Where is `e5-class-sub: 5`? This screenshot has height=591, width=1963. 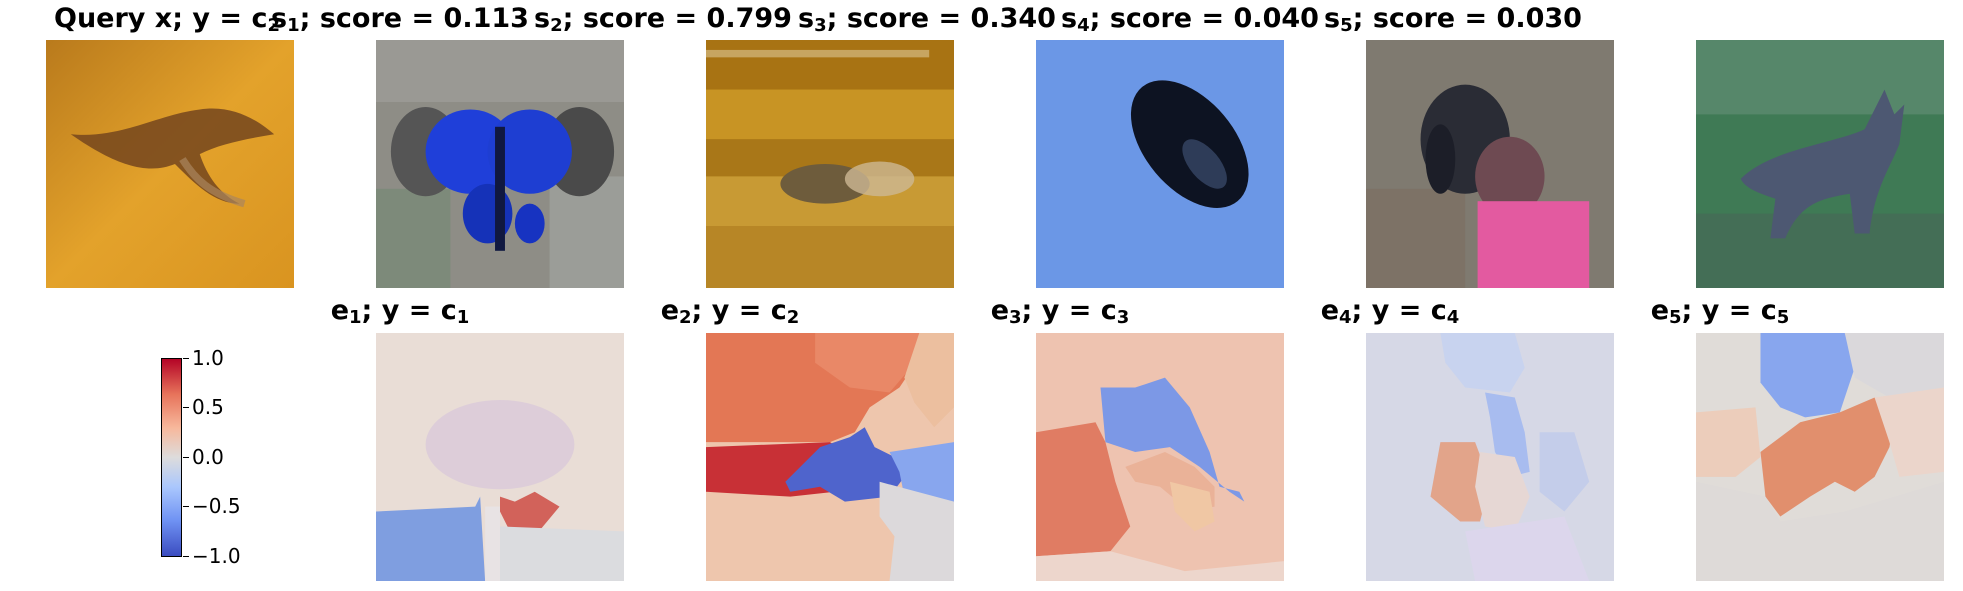 e5-class-sub: 5 is located at coordinates (1783, 317).